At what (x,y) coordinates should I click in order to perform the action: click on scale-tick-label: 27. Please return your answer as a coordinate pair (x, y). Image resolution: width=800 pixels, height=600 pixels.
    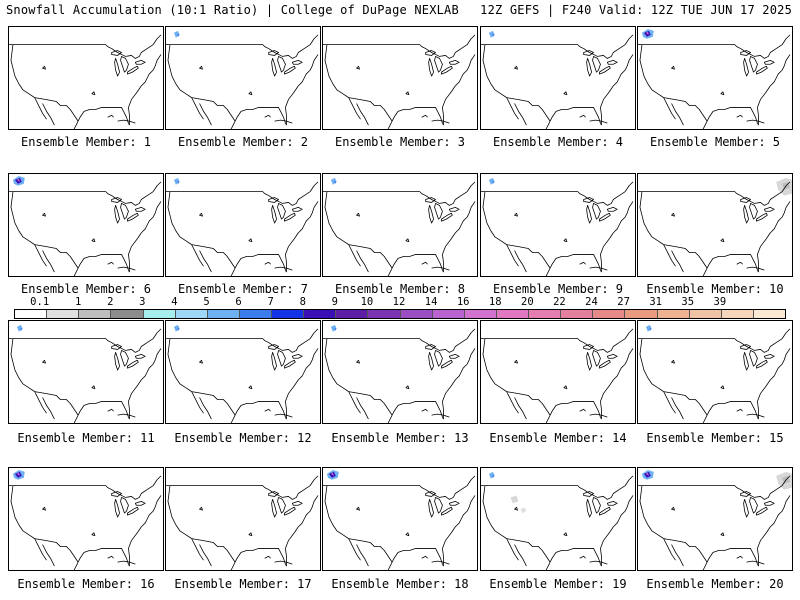
    Looking at the image, I should click on (623, 302).